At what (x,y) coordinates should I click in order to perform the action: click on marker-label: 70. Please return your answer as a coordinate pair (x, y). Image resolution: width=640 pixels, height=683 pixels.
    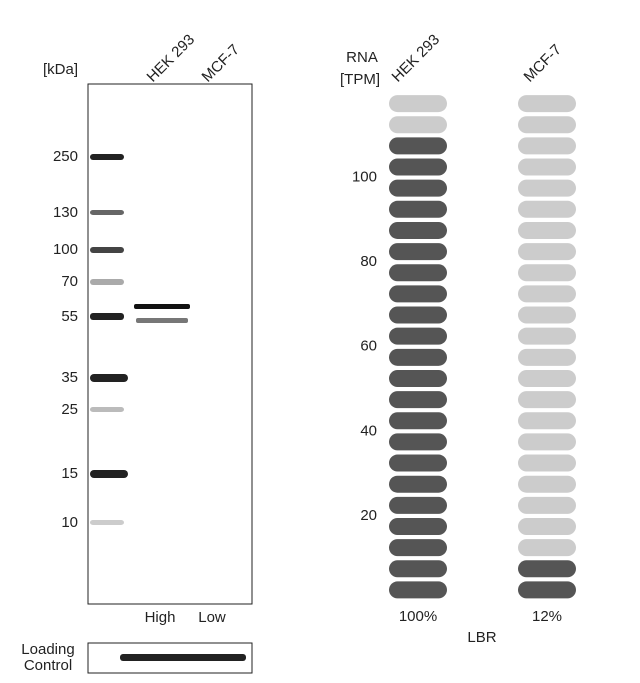
    Looking at the image, I should click on (69, 281).